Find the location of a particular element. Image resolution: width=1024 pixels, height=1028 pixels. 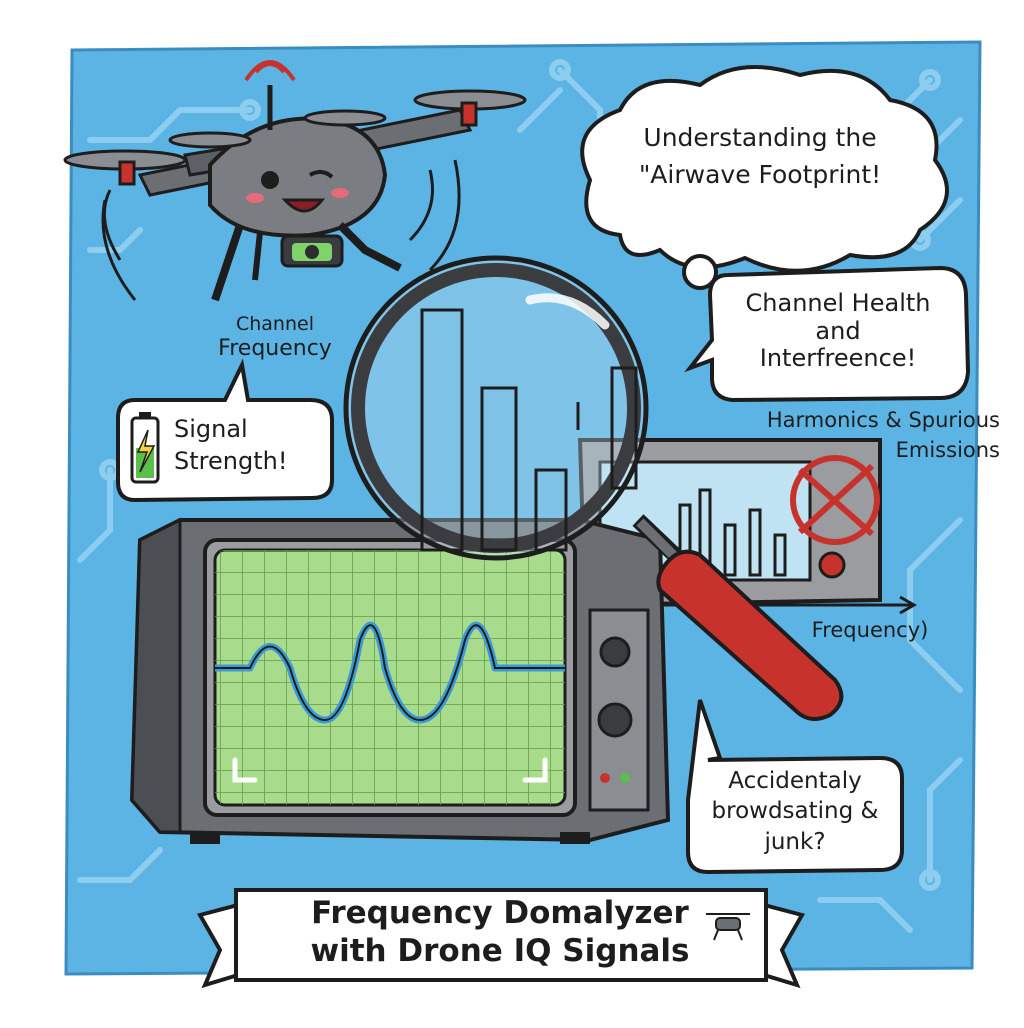

signal-bubble is located at coordinates (225, 430).